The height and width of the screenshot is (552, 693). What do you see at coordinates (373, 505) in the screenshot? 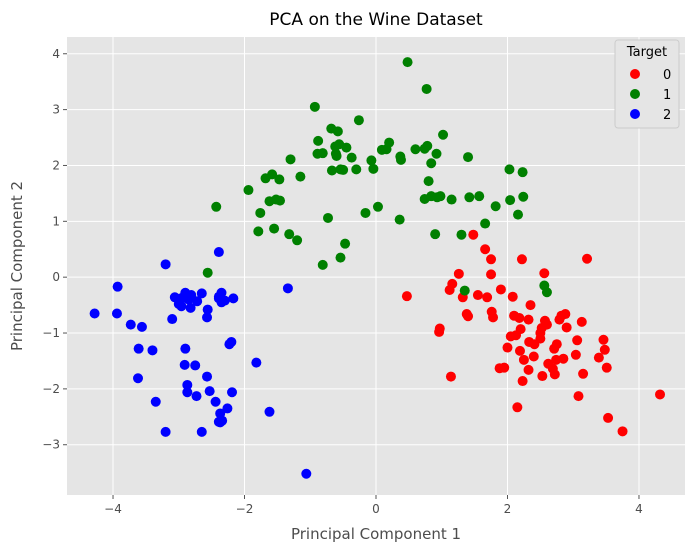
I see `x-axis-ticks: −4 −2 0 2 4` at bounding box center [373, 505].